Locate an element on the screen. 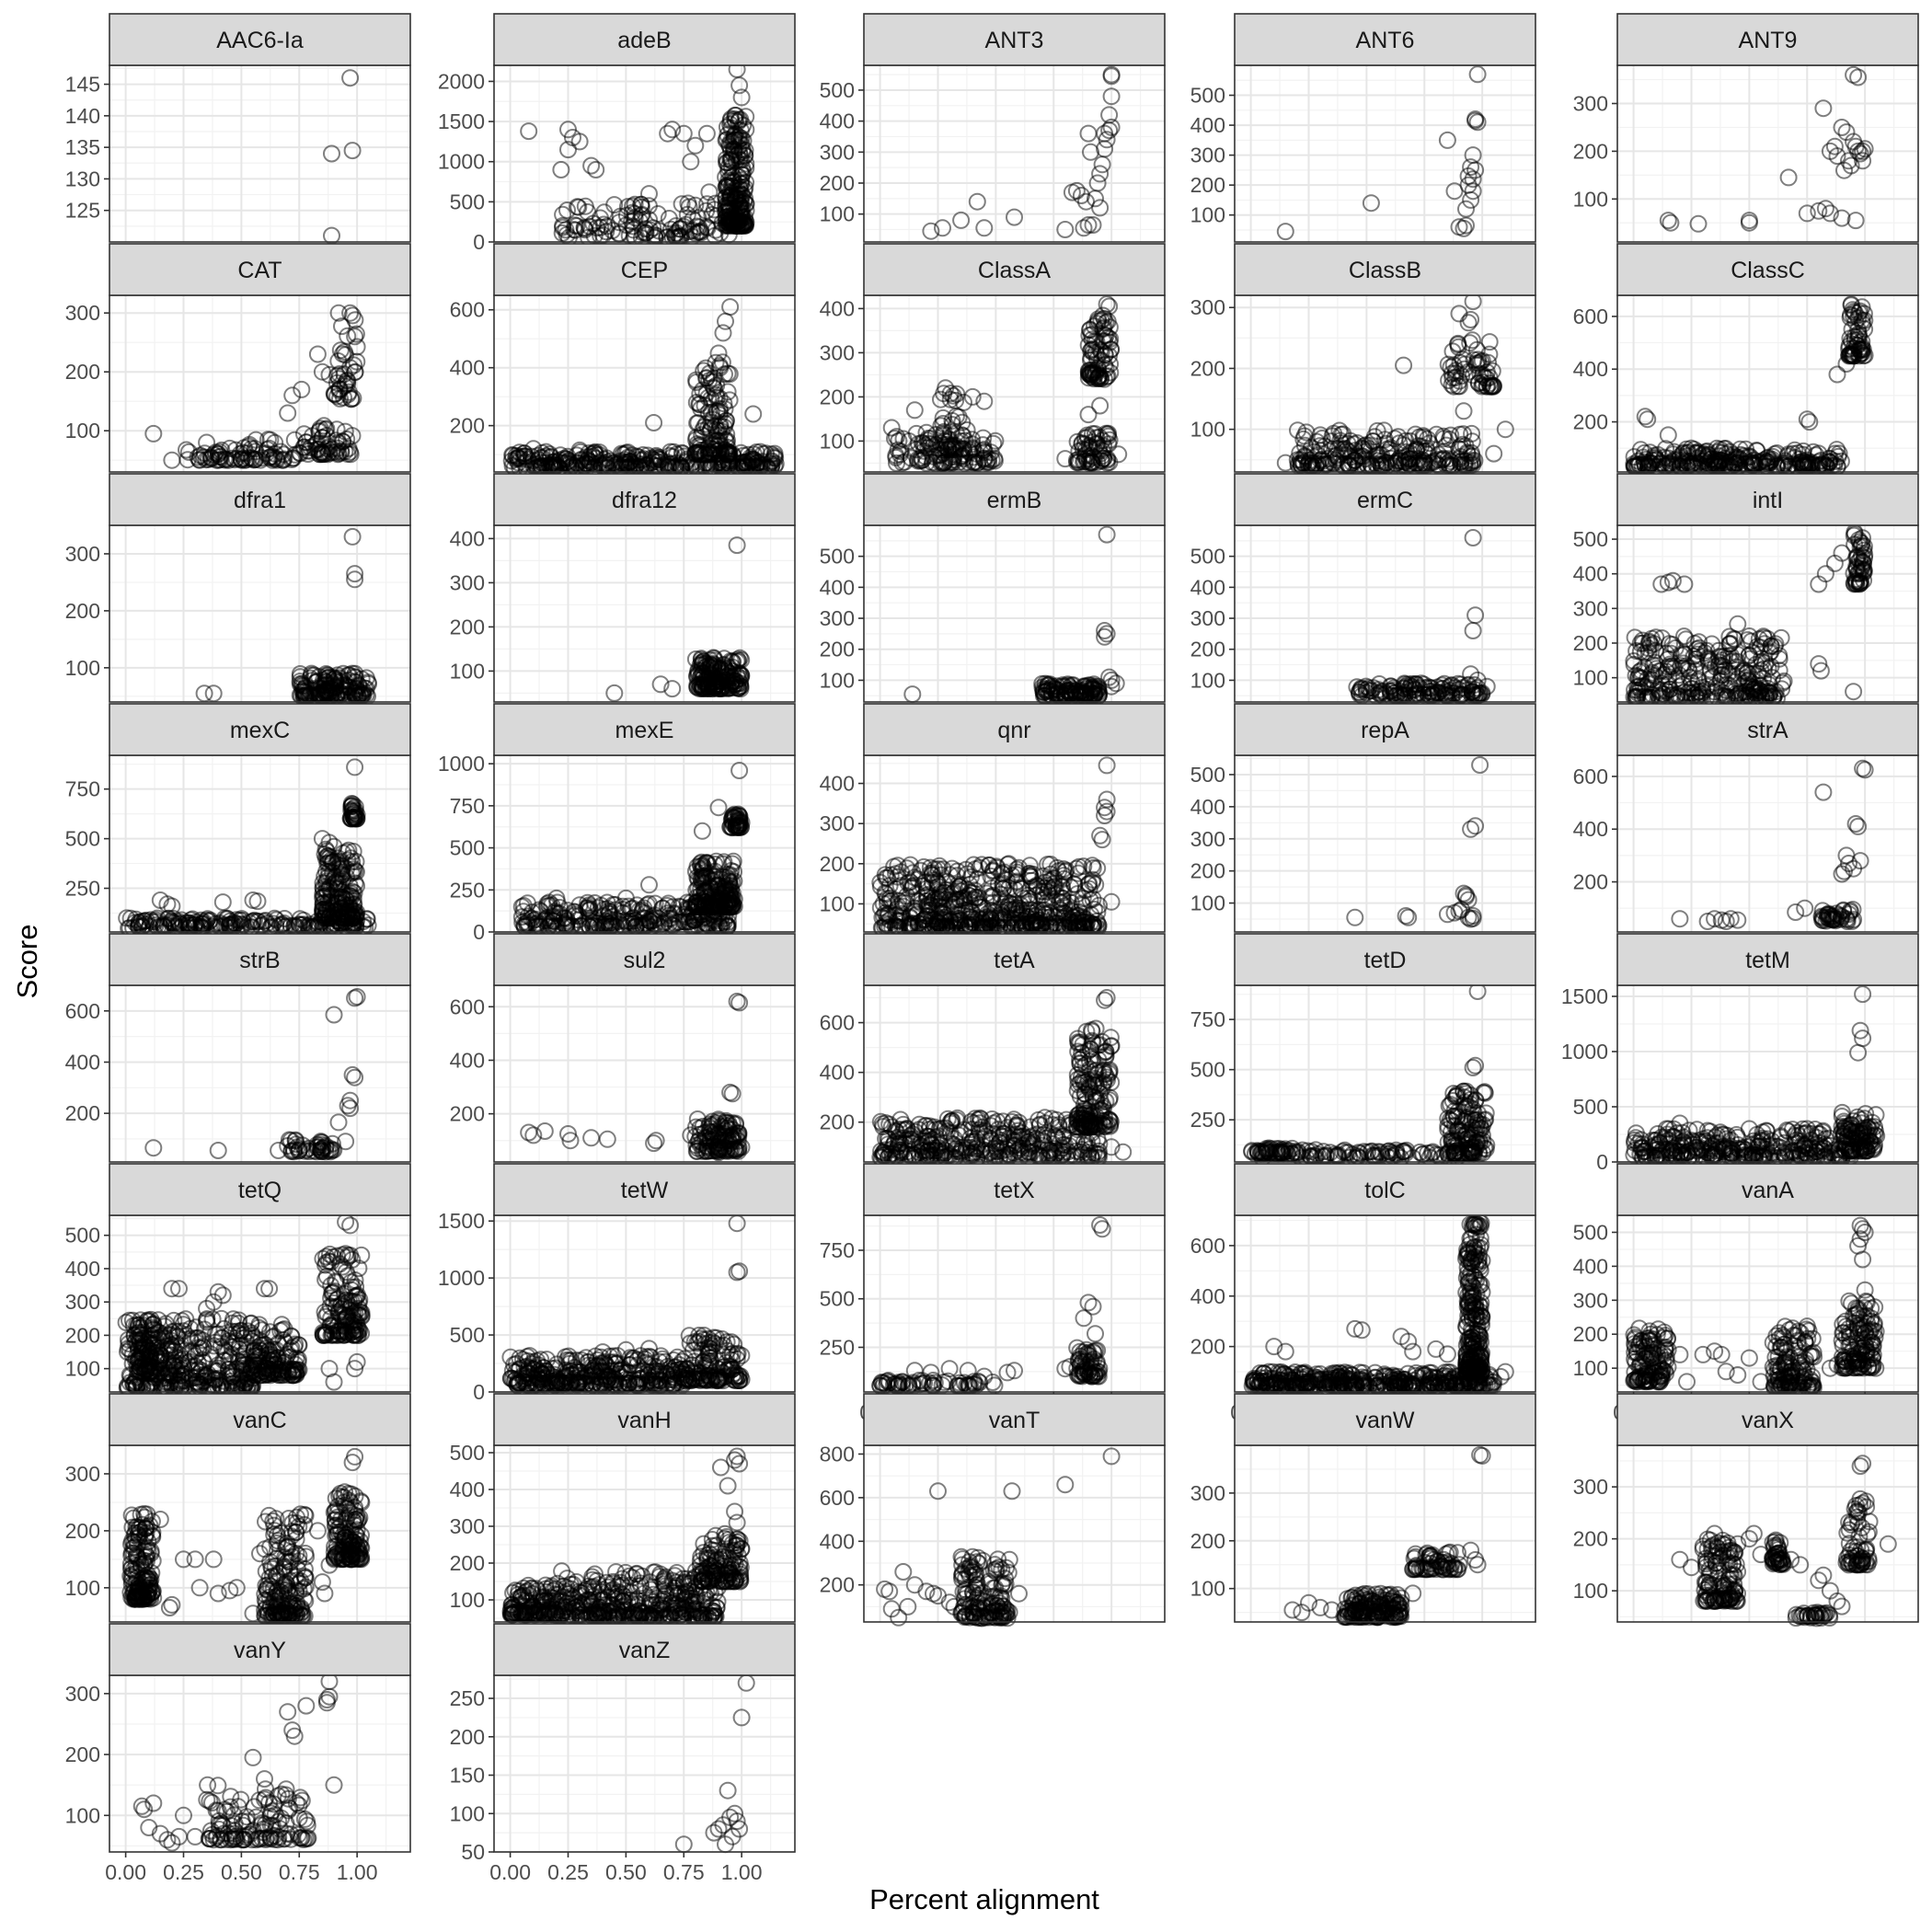 The image size is (1932, 1932). strip-label: intI is located at coordinates (1768, 500).